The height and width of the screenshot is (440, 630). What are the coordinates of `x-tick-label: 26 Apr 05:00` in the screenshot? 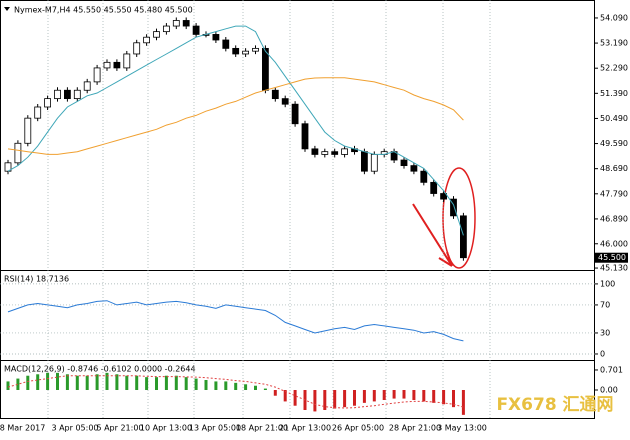 It's located at (358, 428).